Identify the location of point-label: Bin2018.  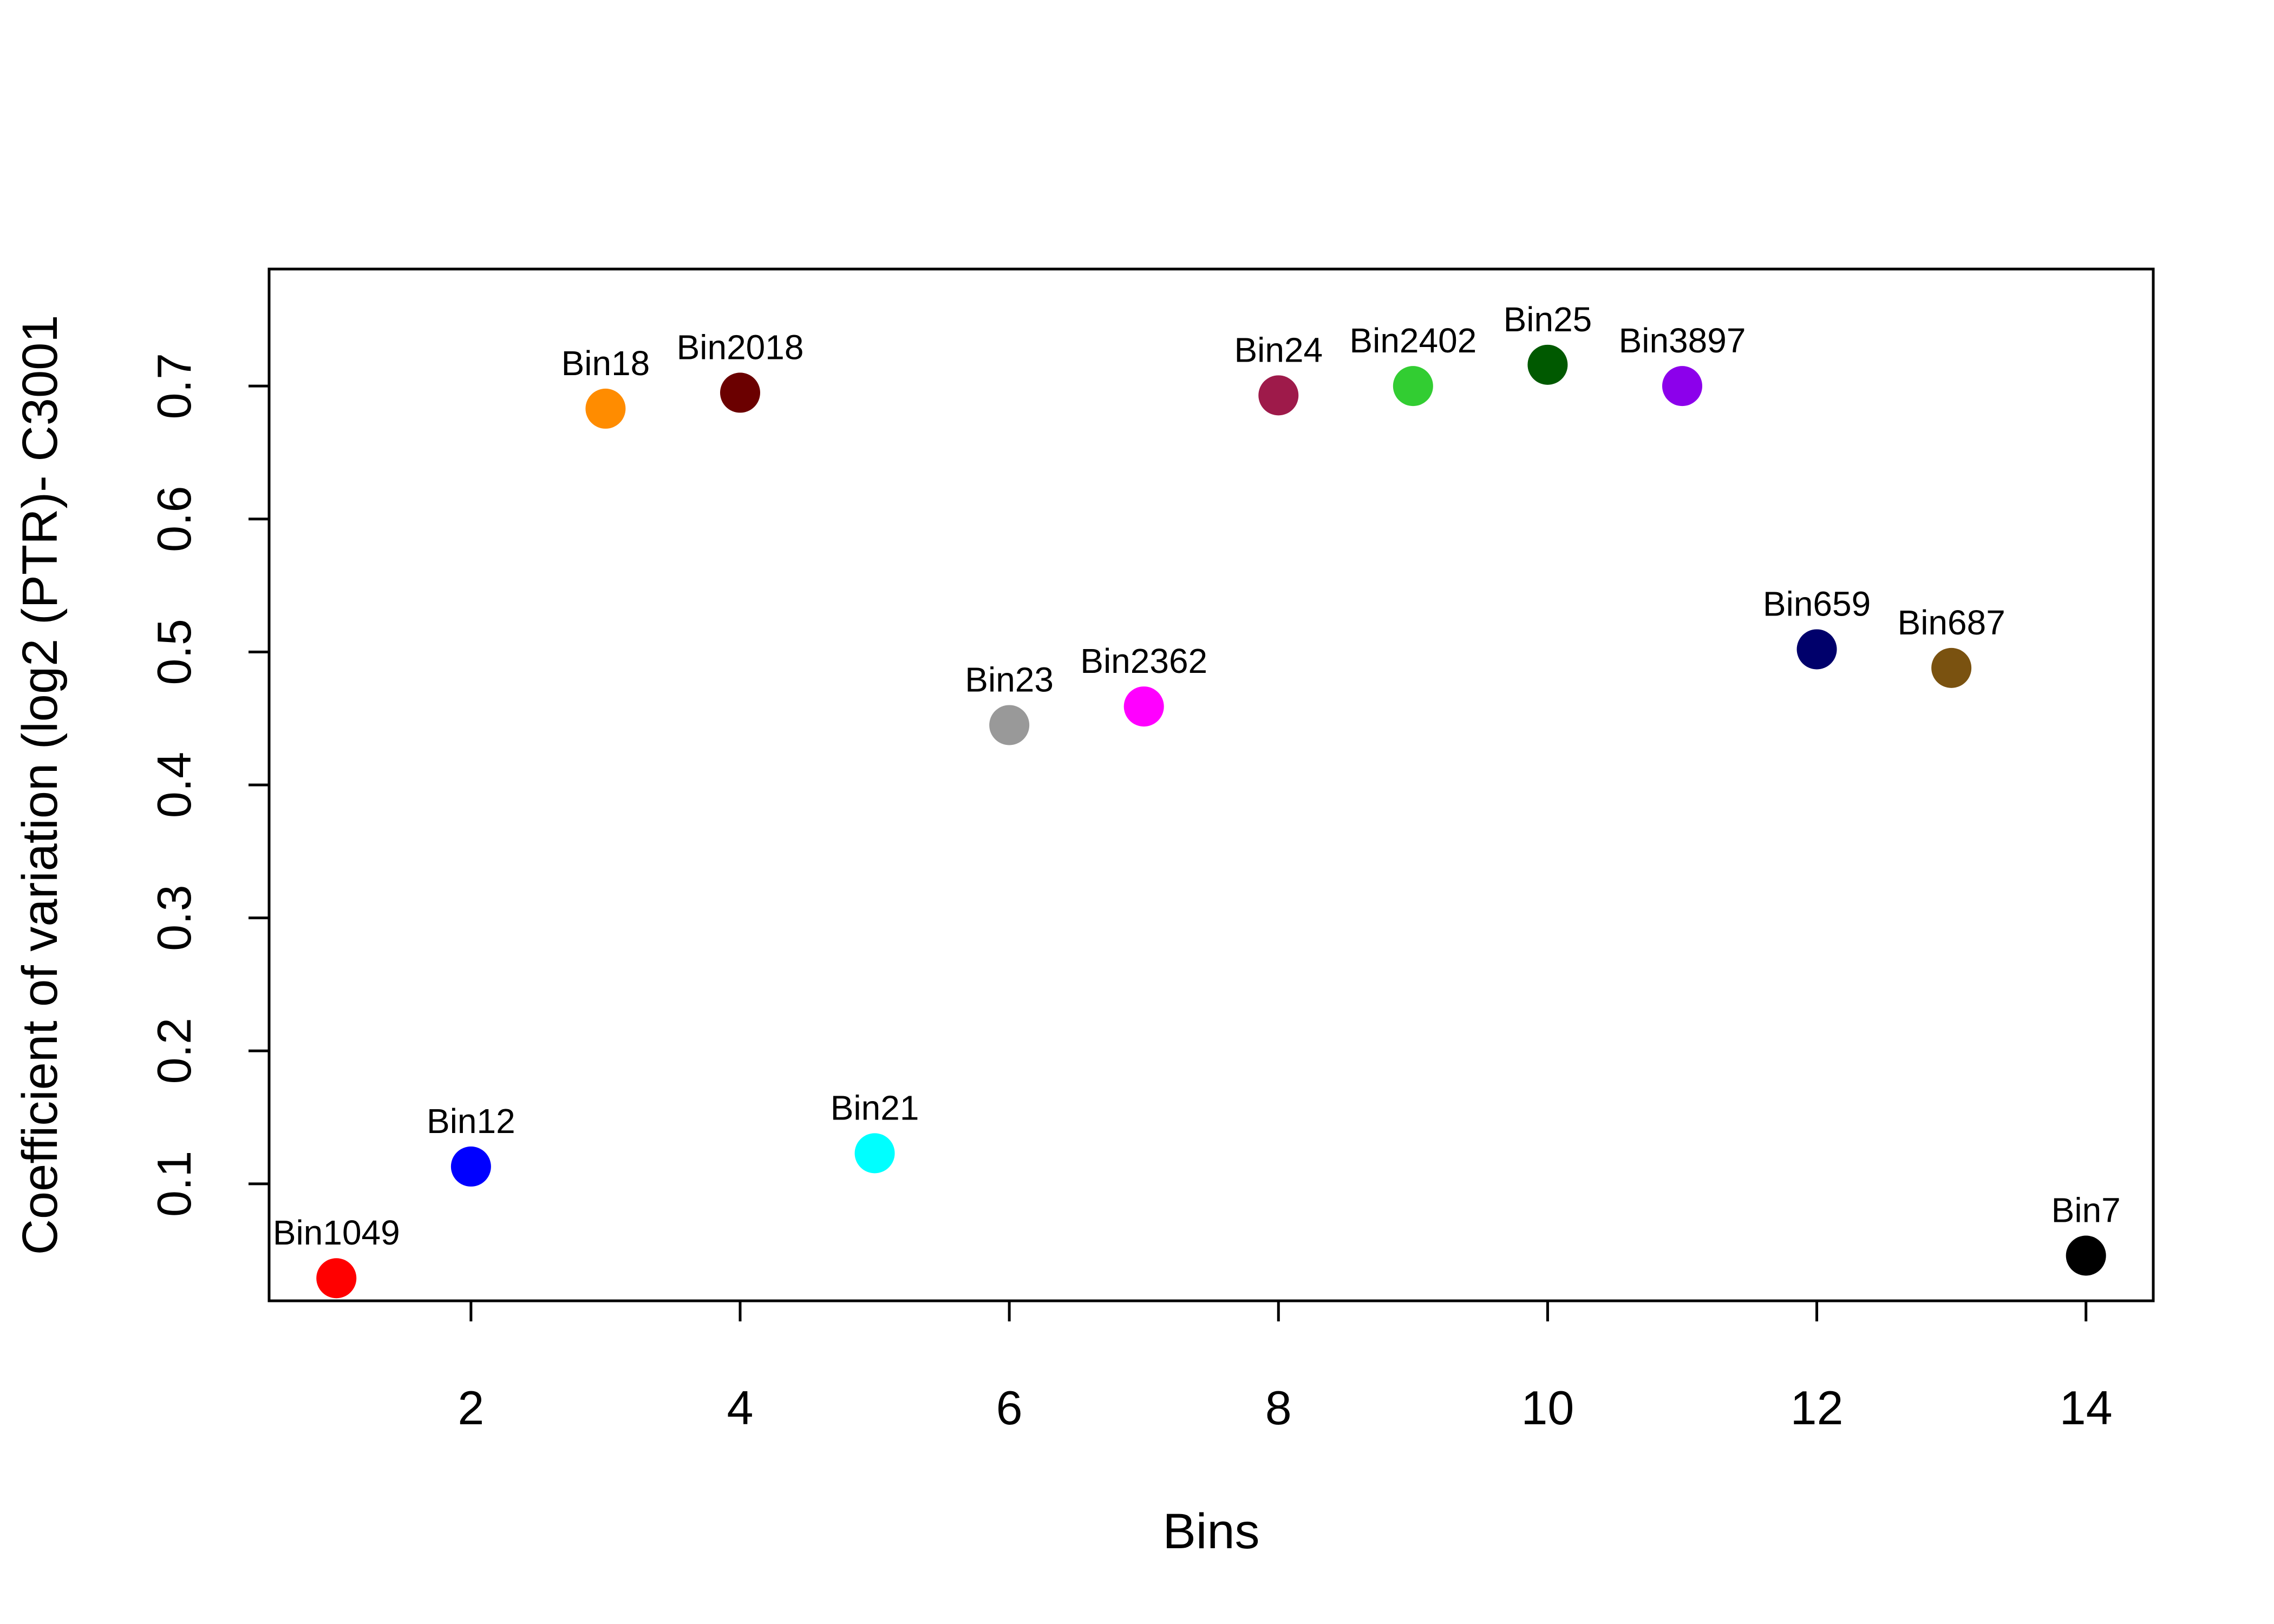
(741, 347).